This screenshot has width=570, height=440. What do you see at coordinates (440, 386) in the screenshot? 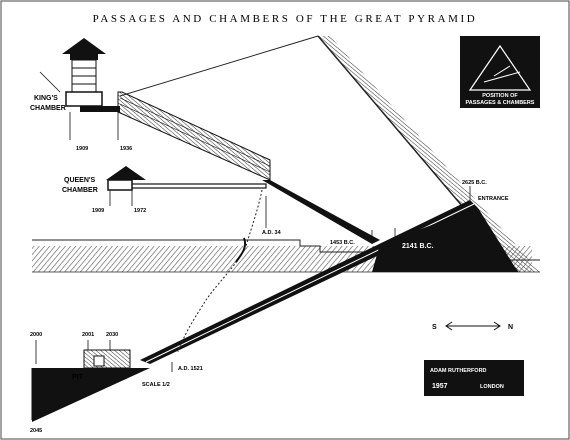
I see `credit-year: 1957` at bounding box center [440, 386].